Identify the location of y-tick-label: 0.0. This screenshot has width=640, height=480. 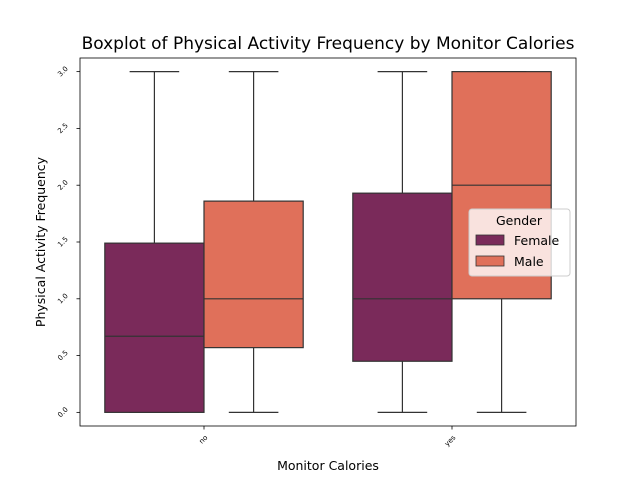
(63, 413).